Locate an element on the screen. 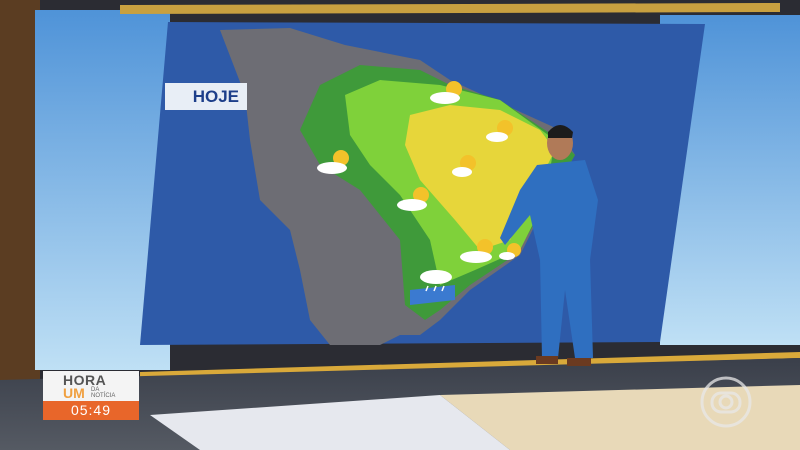 This screenshot has height=450, width=800. logo-hora: HORA is located at coordinates (85, 380).